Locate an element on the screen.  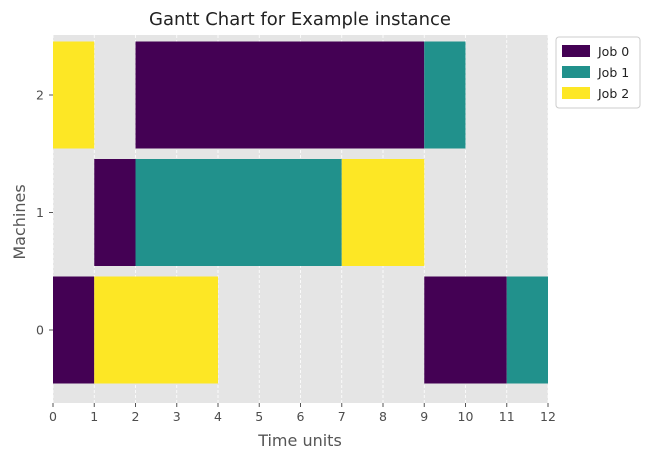
chart-title: Gantt Chart for Example instance is located at coordinates (300, 19).